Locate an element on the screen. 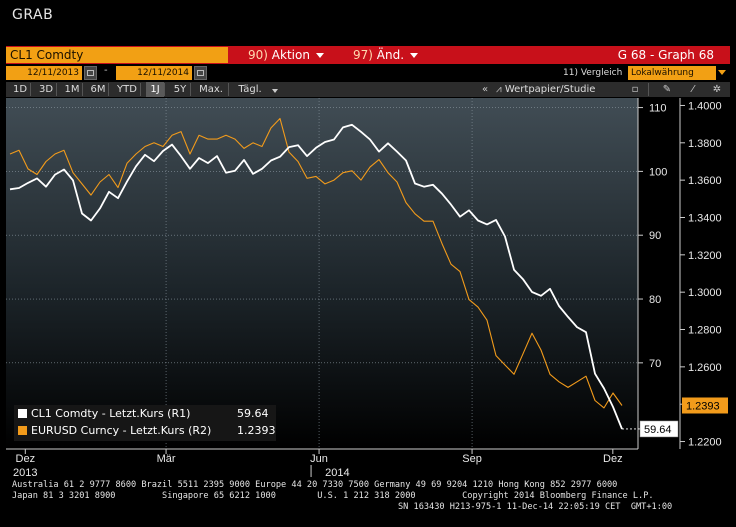  study-button: ⩘ Wertpapier/Studie is located at coordinates (555, 89).